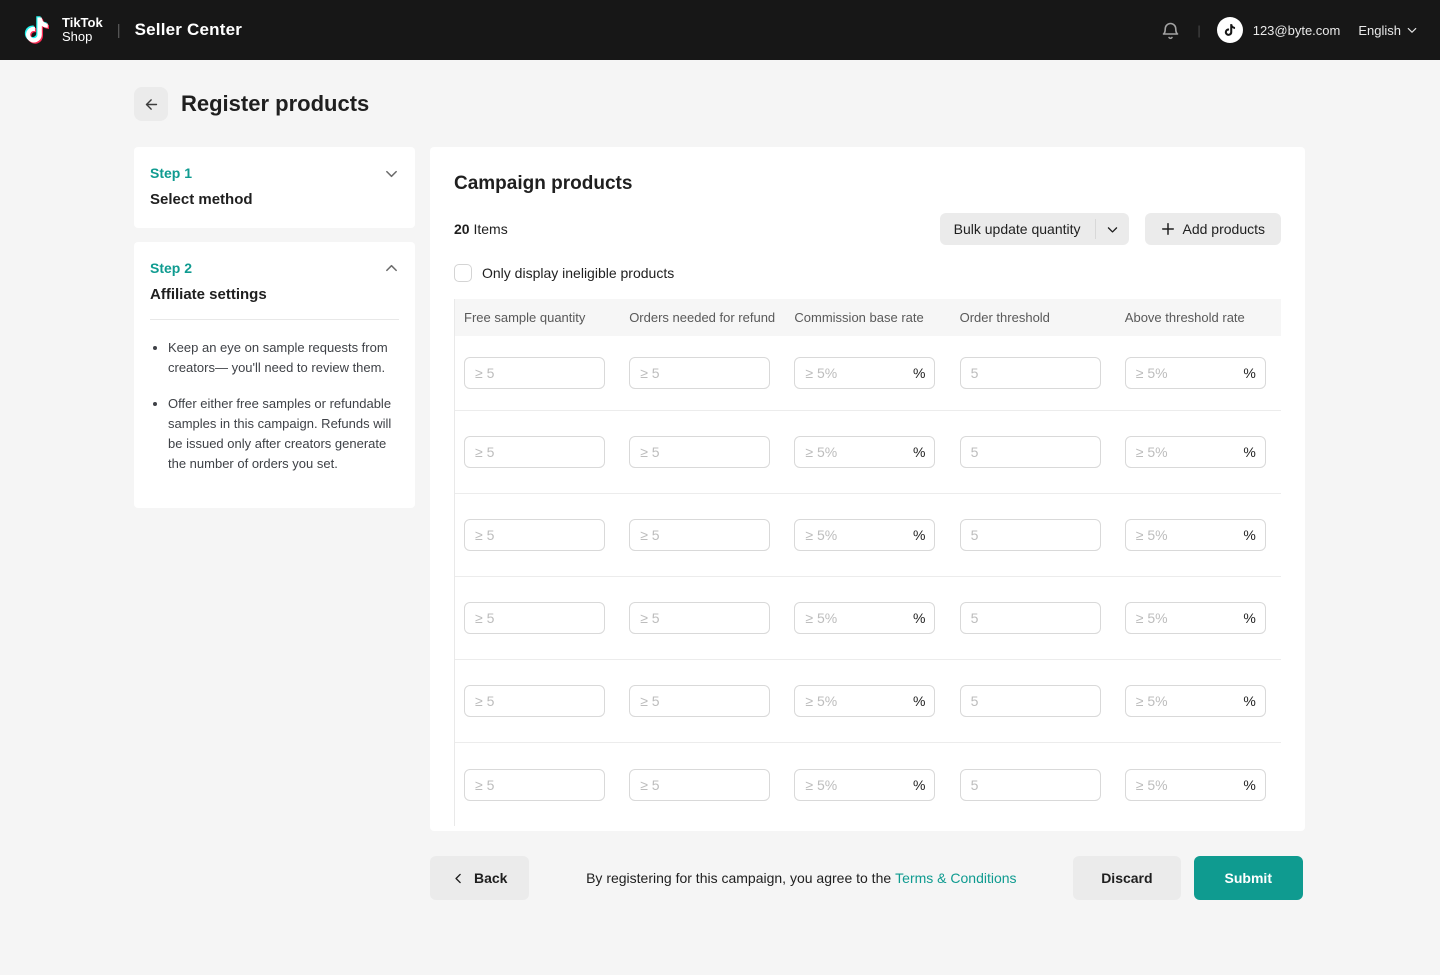 This screenshot has width=1440, height=975. I want to click on panel-title: Campaign products, so click(543, 183).